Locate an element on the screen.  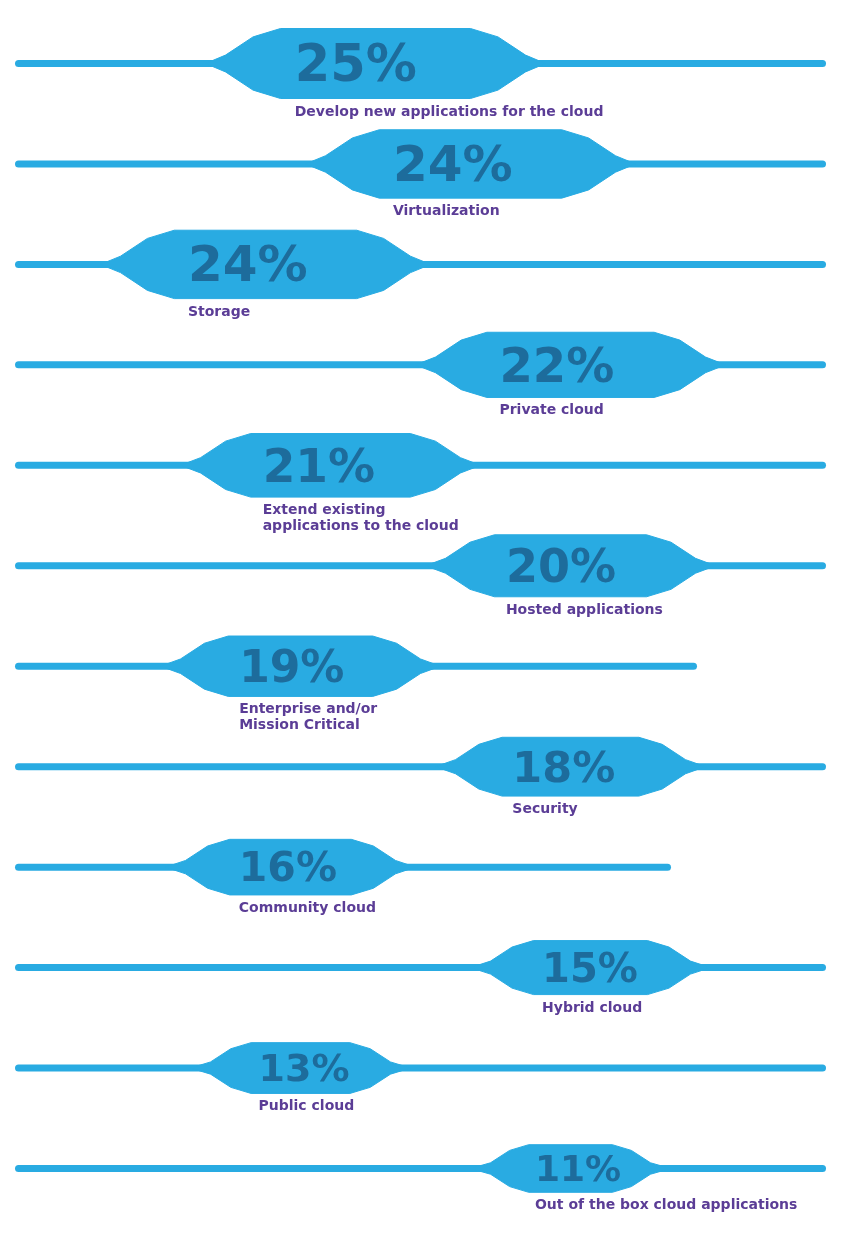
data-label: 21% is located at coordinates (319, 465).